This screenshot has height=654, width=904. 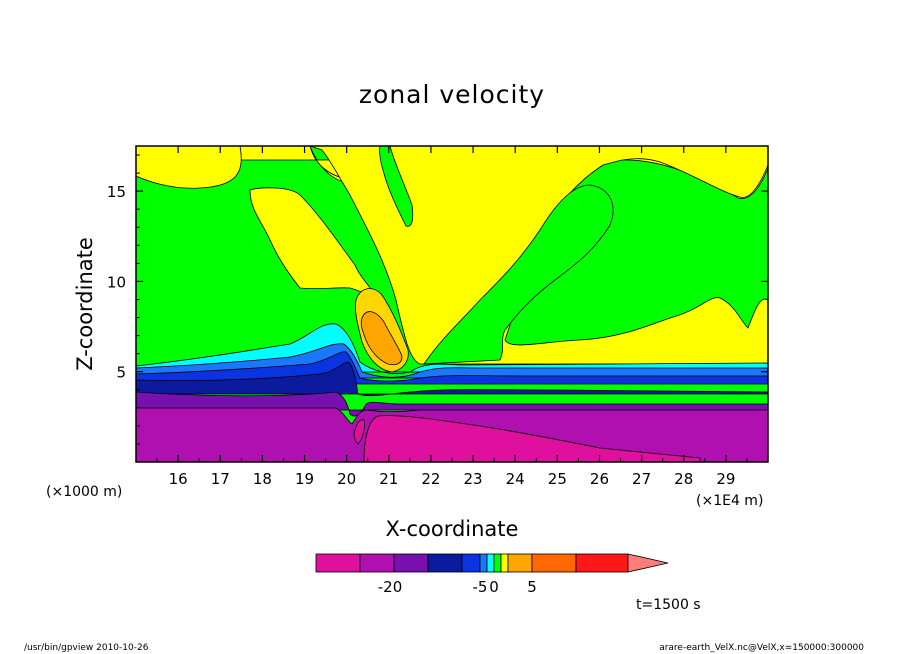 I want to click on contour-band-green-notch, so click(x=396, y=186).